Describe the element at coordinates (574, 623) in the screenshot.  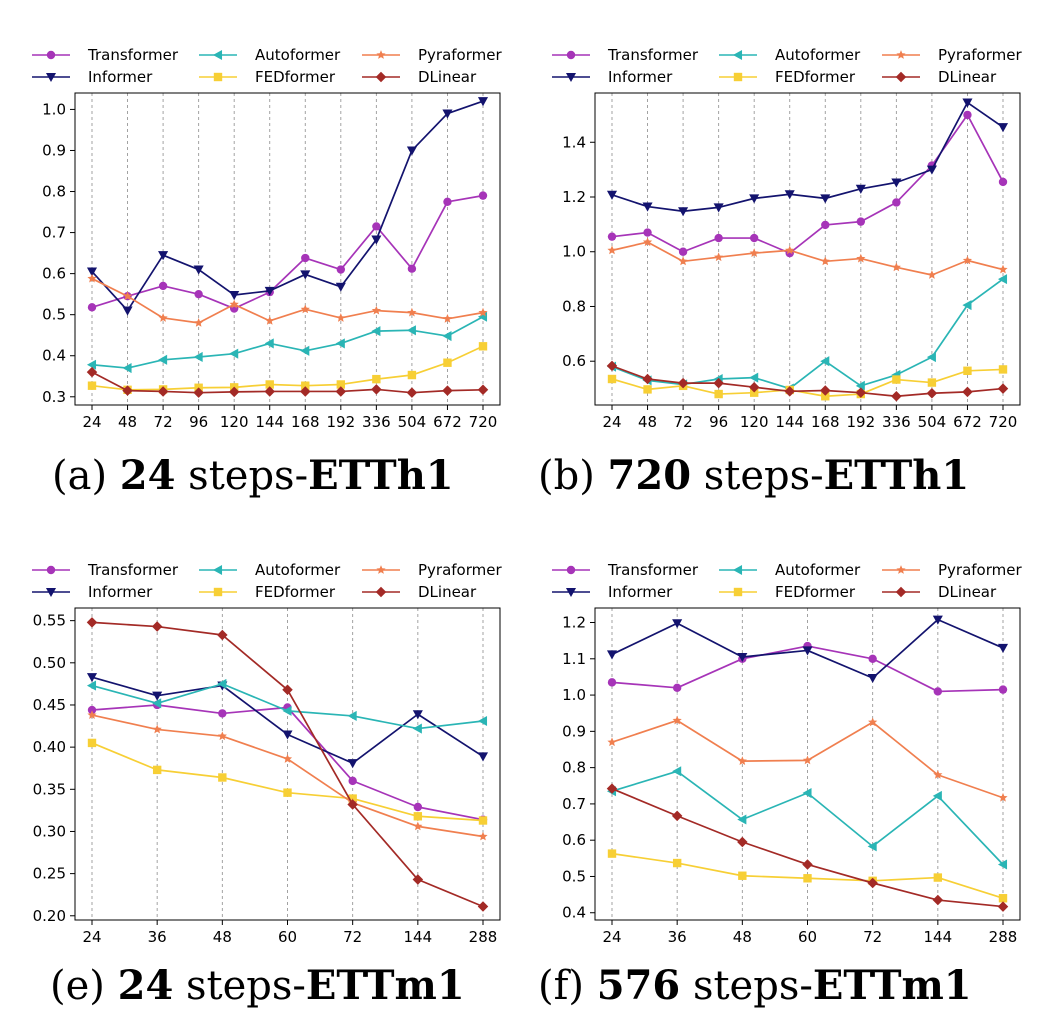
I see `y-tick-label-1.2: 1.2` at that location.